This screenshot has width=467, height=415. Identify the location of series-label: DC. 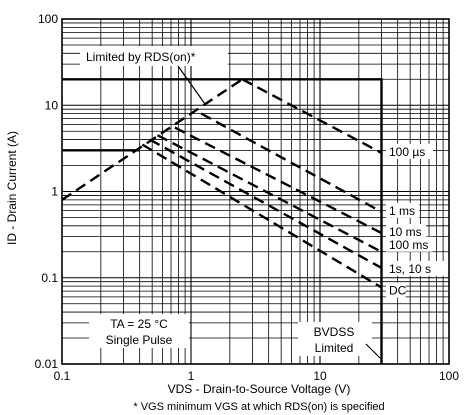
(398, 291).